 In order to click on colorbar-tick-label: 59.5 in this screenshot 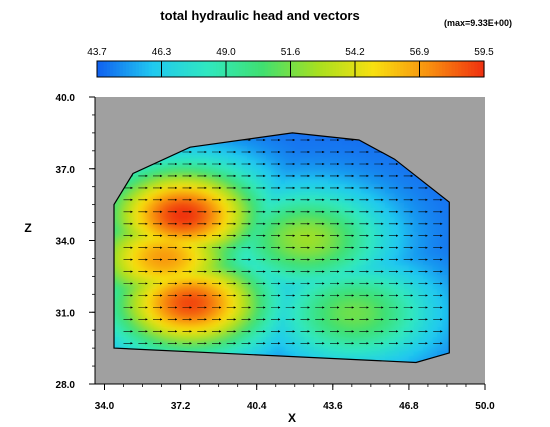, I will do `click(484, 52)`.